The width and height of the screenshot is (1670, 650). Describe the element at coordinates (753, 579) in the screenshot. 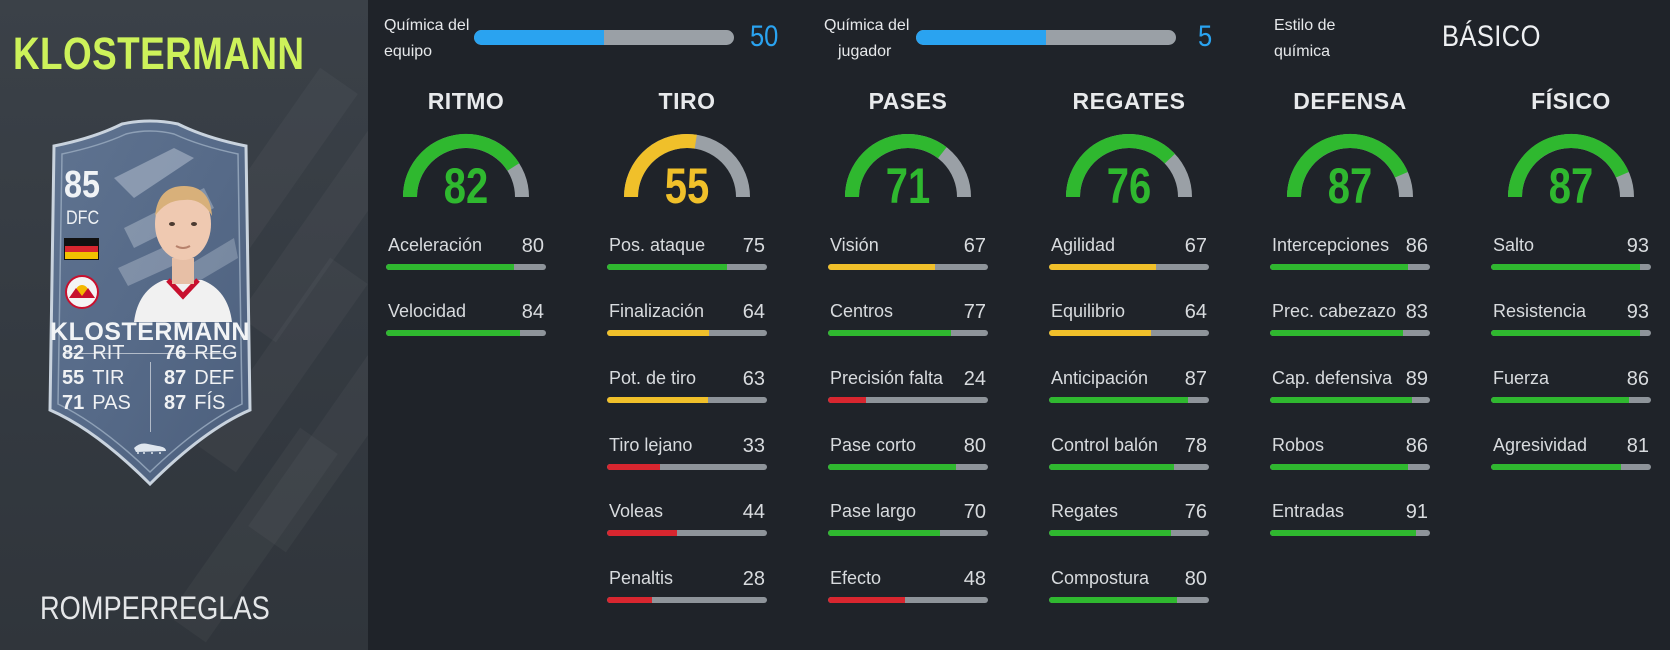

I see `stat-value: 28` at that location.